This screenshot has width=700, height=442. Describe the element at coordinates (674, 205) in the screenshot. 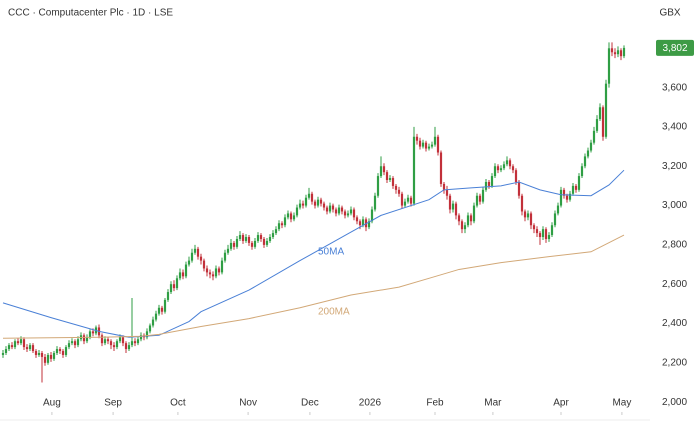

I see `y-tick-label: 3,000` at that location.